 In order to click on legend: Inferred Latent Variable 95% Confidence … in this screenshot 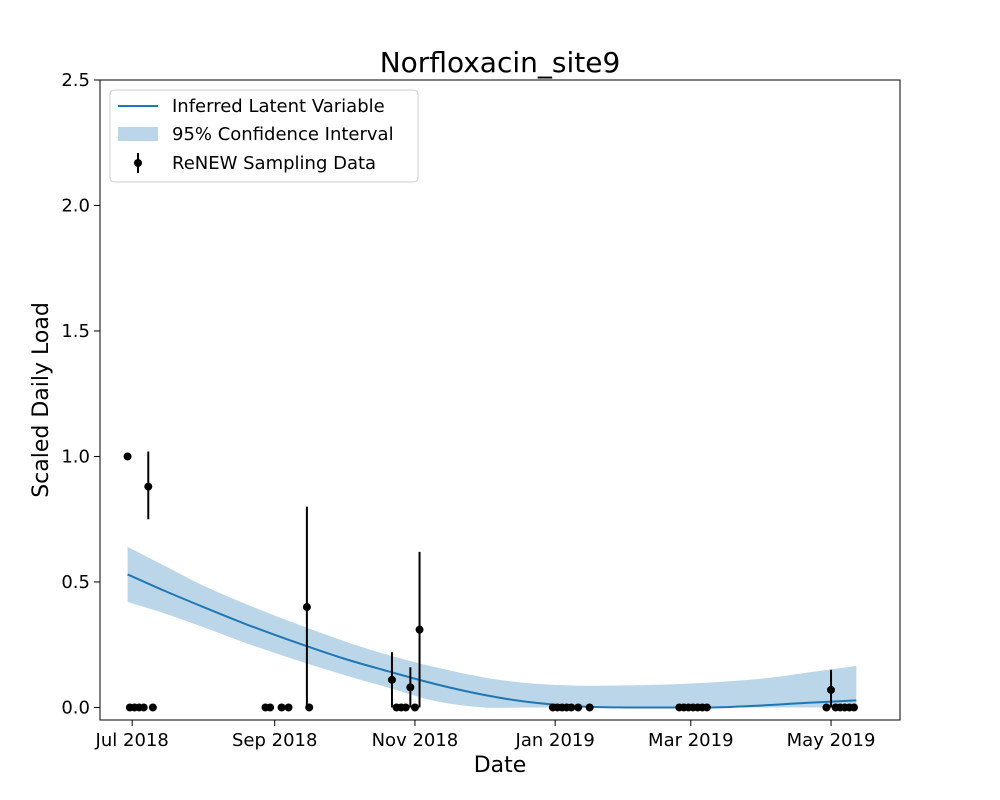, I will do `click(264, 136)`.